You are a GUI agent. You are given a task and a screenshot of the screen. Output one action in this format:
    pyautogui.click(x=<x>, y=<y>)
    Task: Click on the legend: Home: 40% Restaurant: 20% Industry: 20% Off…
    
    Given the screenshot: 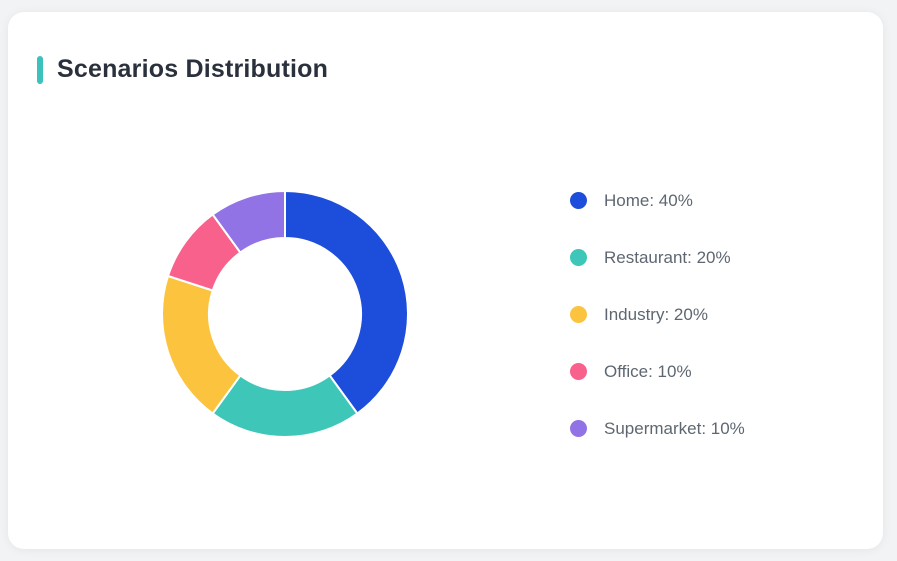 What is the action you would take?
    pyautogui.click(x=657, y=314)
    